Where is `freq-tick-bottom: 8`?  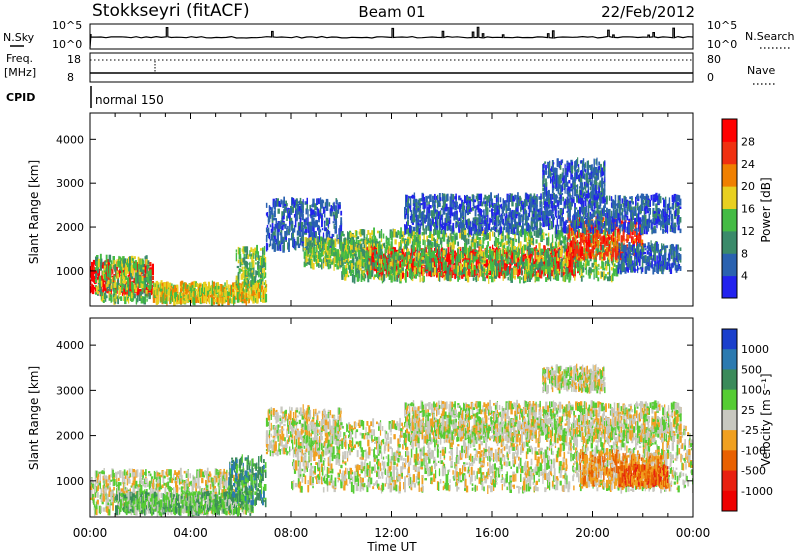
freq-tick-bottom: 8 is located at coordinates (70, 77).